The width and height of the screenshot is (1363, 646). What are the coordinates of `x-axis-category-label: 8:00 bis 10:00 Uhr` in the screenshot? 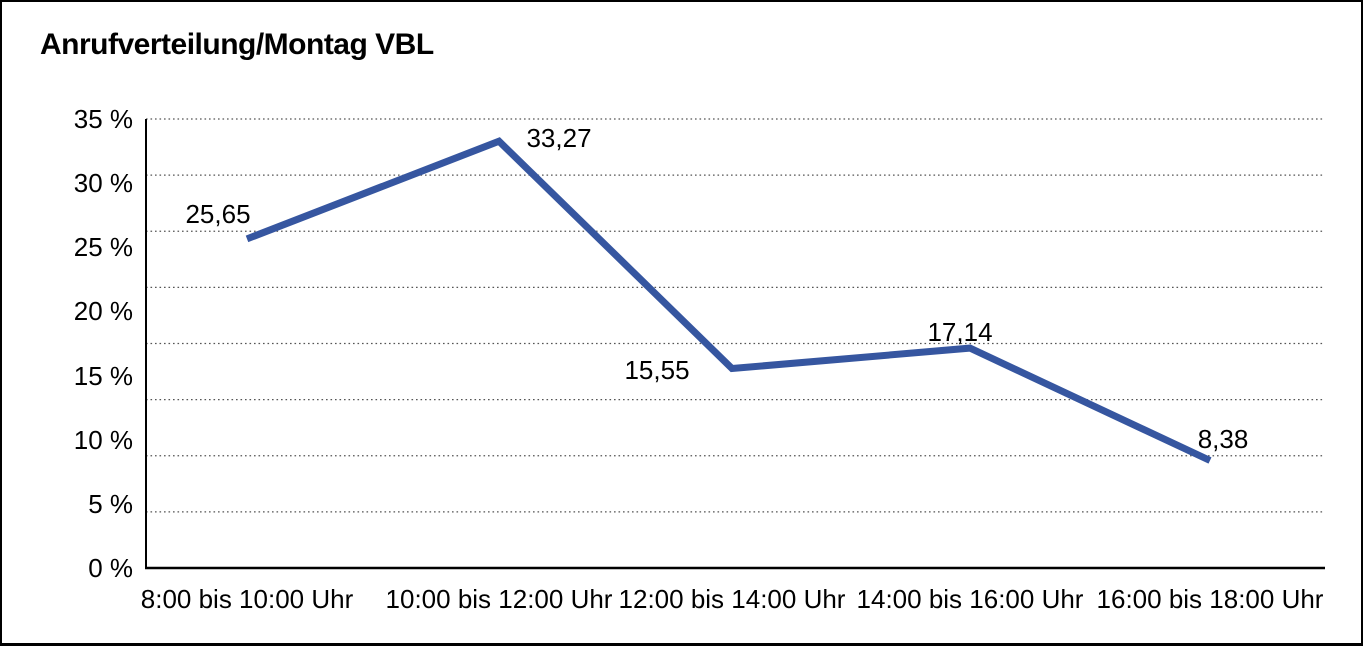 It's located at (247, 599).